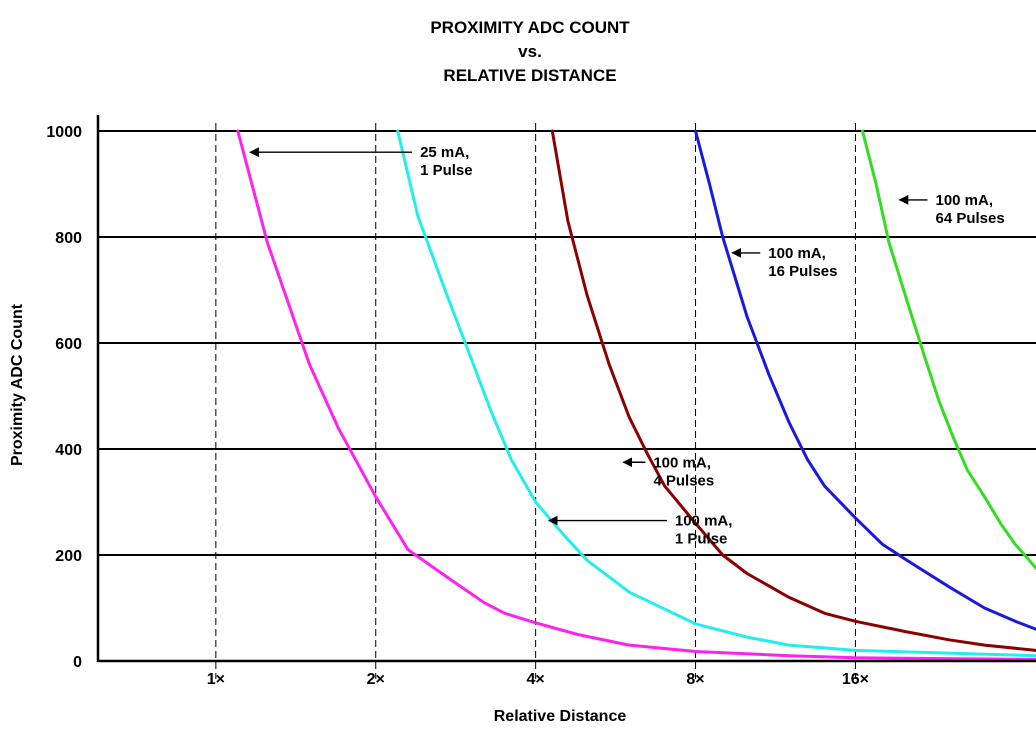  I want to click on x-tick-label-16: 16×, so click(855, 679).